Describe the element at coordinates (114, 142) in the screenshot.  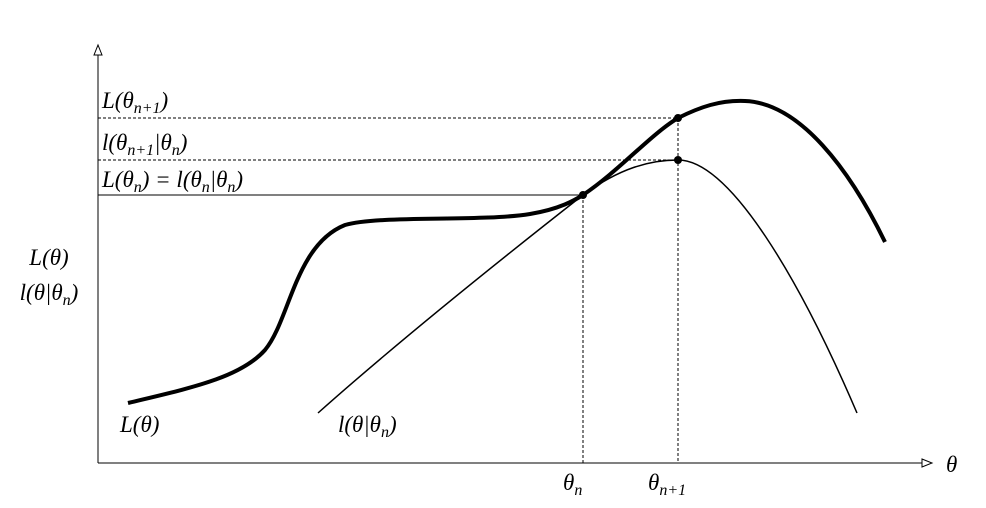
I see `label-part: l(θ` at that location.